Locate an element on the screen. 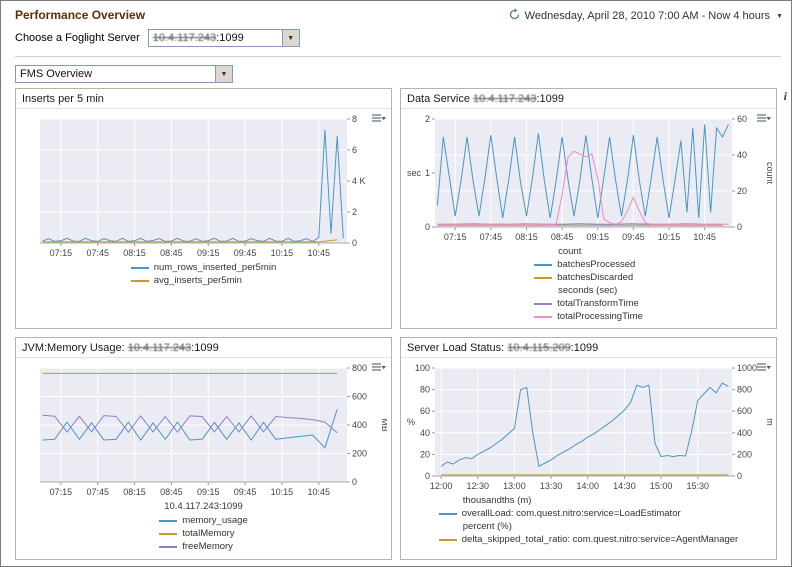 The width and height of the screenshot is (792, 567). svg-text: 100 is located at coordinates (422, 368).